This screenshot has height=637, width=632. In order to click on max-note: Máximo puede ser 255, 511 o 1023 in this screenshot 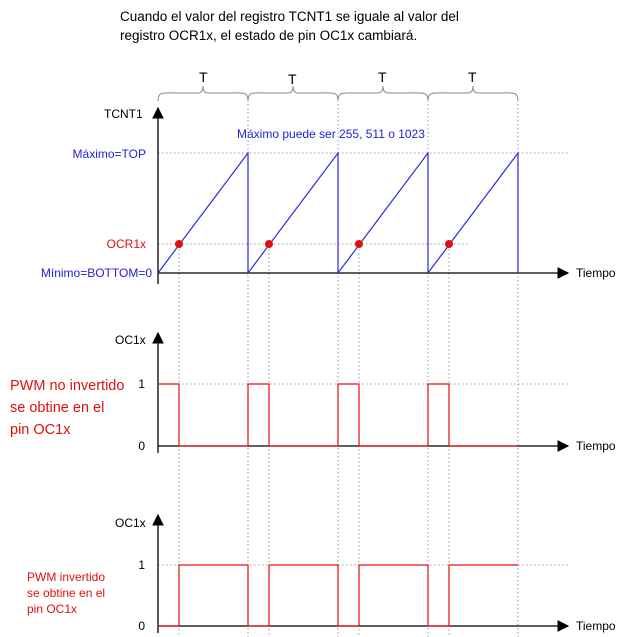, I will do `click(331, 134)`.